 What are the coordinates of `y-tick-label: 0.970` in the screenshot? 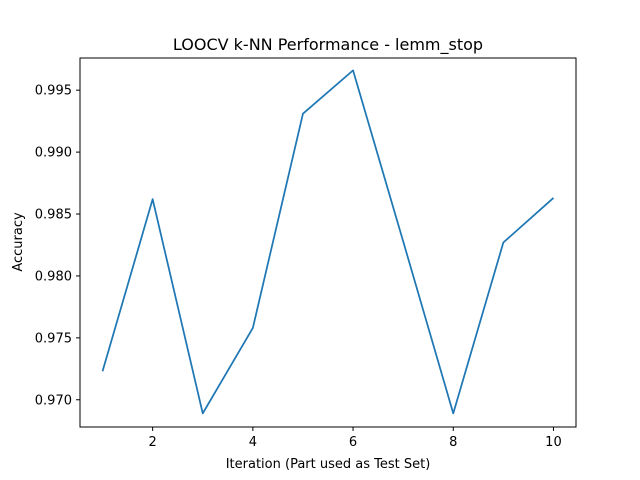 It's located at (53, 400).